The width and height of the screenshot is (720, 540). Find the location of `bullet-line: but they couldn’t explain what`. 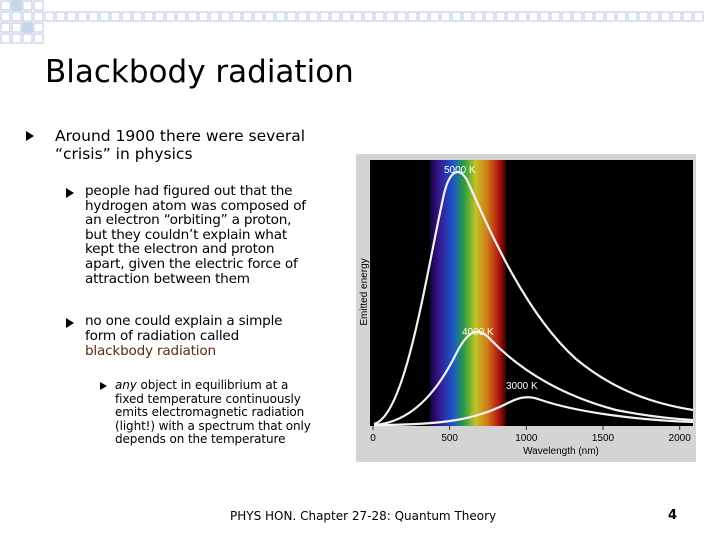

bullet-line: but they couldn’t explain what is located at coordinates (186, 234).